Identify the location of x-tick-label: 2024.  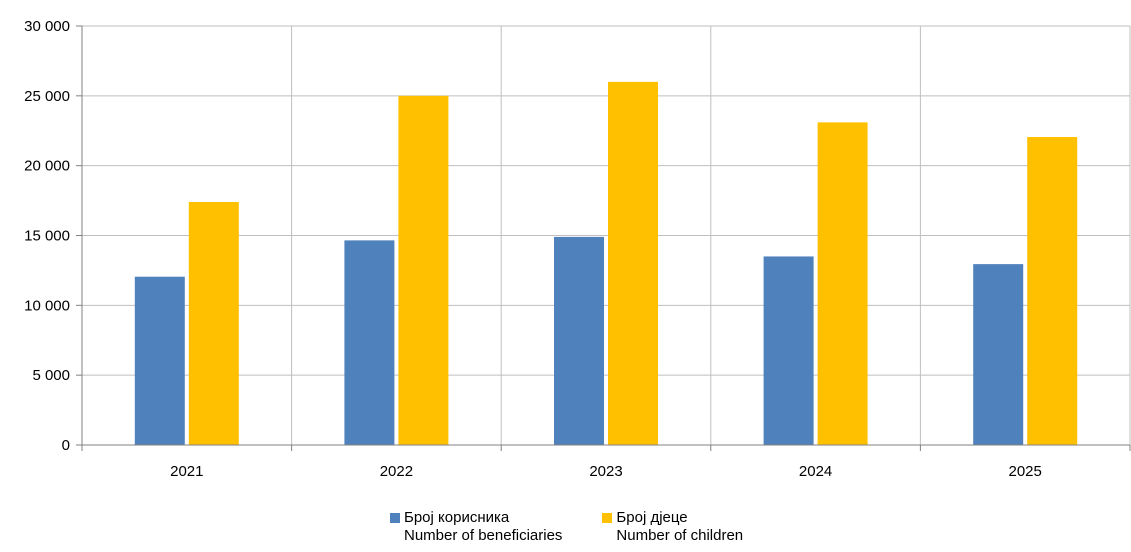
(815, 471).